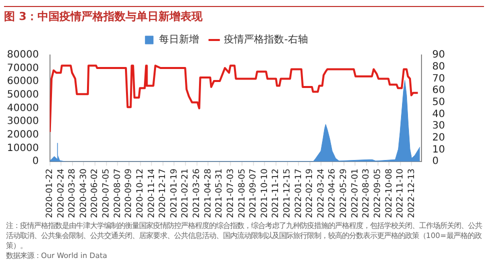 The image size is (488, 274). What do you see at coordinates (107, 193) in the screenshot?
I see `x-tick-label: 2020-07-05` at bounding box center [107, 193].